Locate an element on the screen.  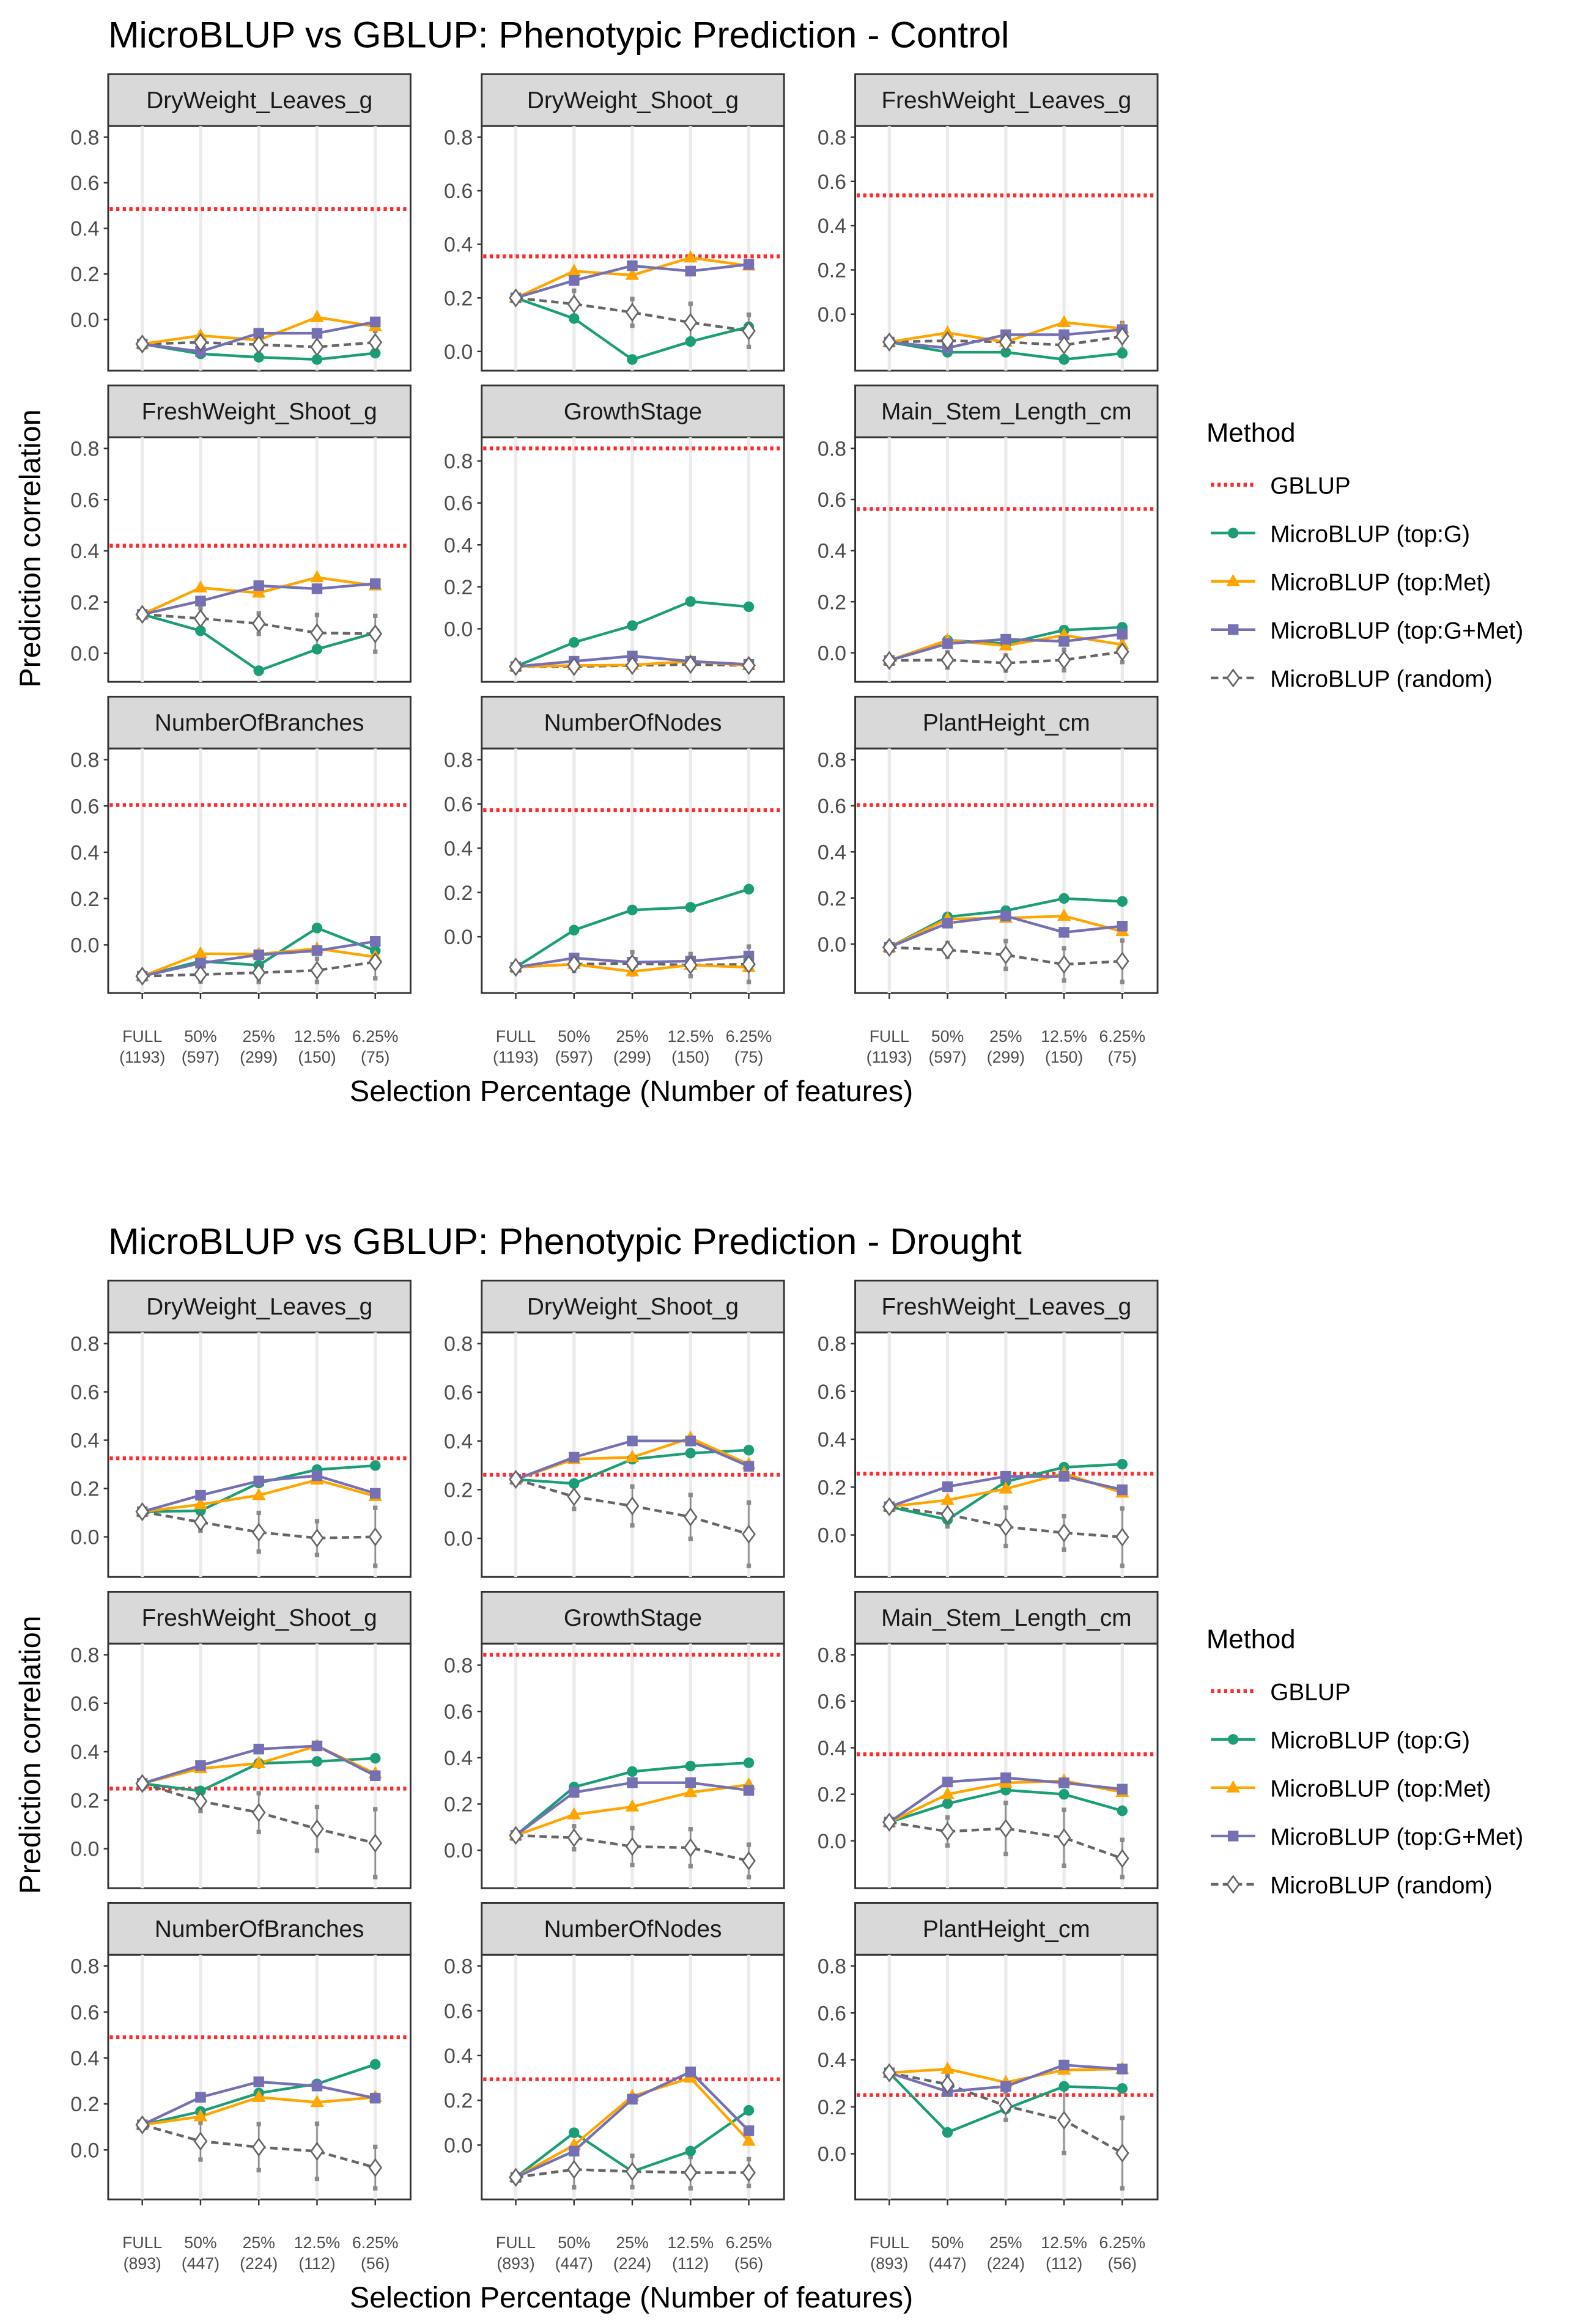
x-tick-count: (224) is located at coordinates (1006, 2263).